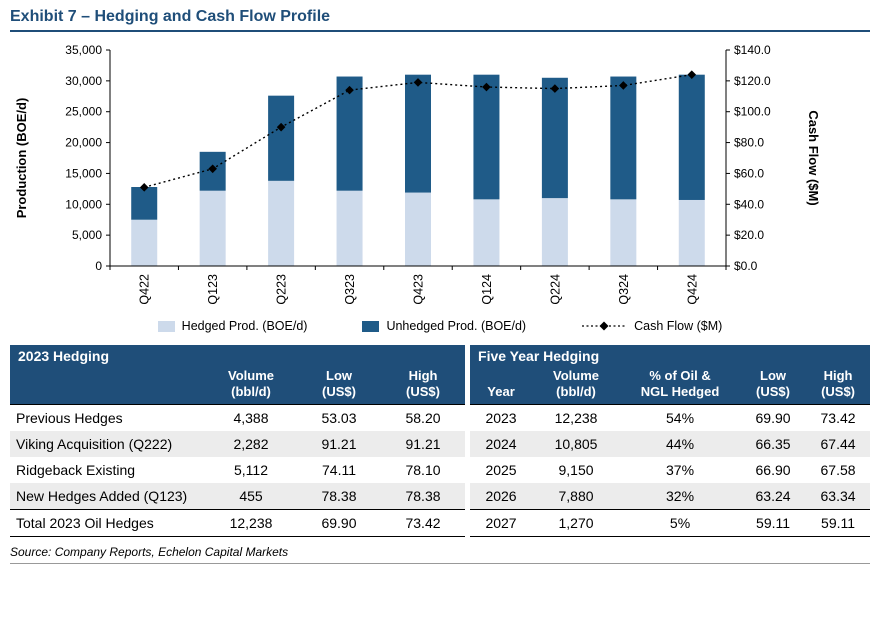 Image resolution: width=880 pixels, height=620 pixels. I want to click on table-title: Five Year Hedging, so click(670, 356).